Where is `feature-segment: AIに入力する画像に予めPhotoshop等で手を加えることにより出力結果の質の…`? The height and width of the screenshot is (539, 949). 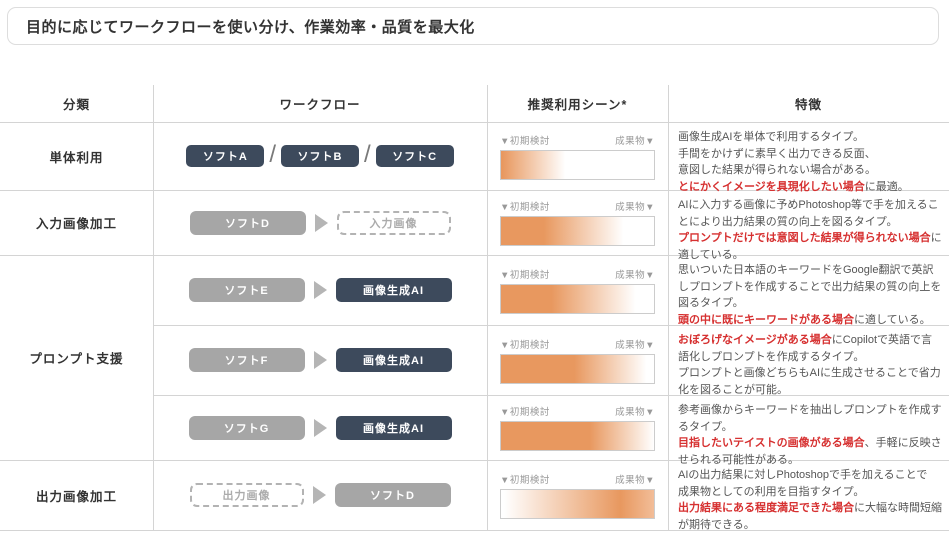
feature-segment: AIに入力する画像に予めPhotoshop等で手を加えることにより出力結果の質の… is located at coordinates (808, 213).